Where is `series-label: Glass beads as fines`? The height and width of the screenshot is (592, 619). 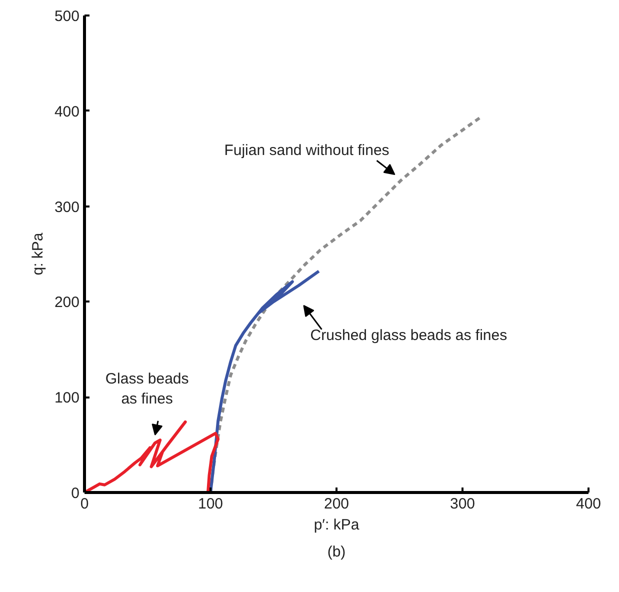
series-label: Glass beads as fines is located at coordinates (147, 389).